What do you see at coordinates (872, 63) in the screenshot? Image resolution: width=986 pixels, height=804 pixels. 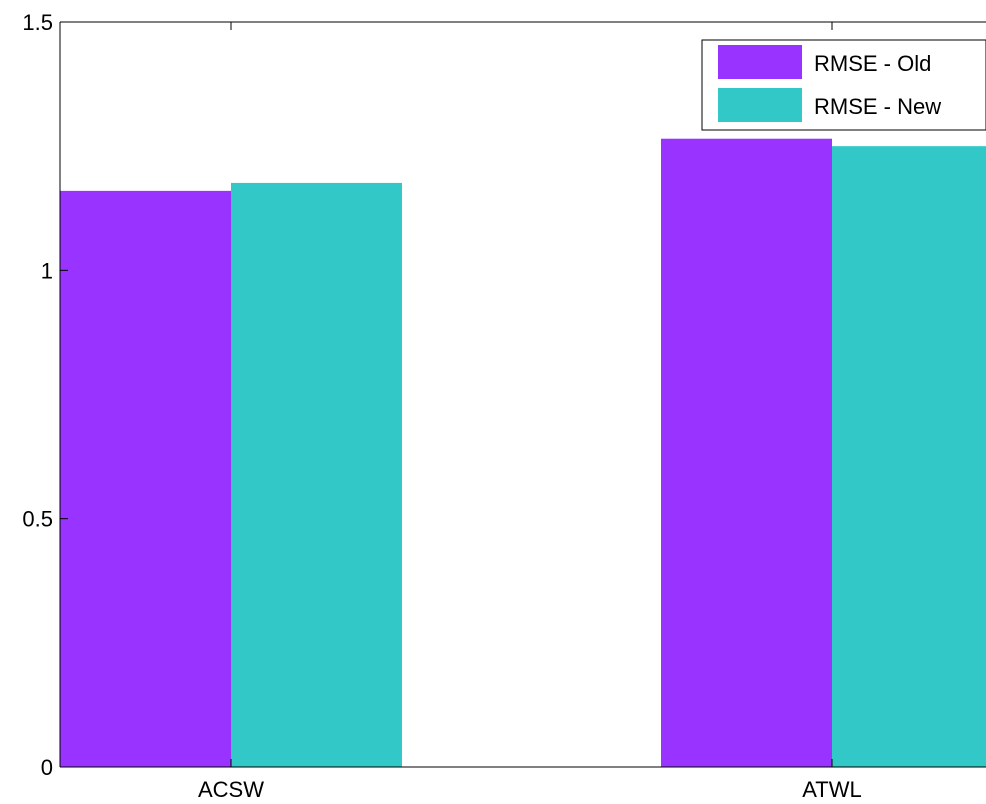 I see `legend-label-old: RMSE - Old` at bounding box center [872, 63].